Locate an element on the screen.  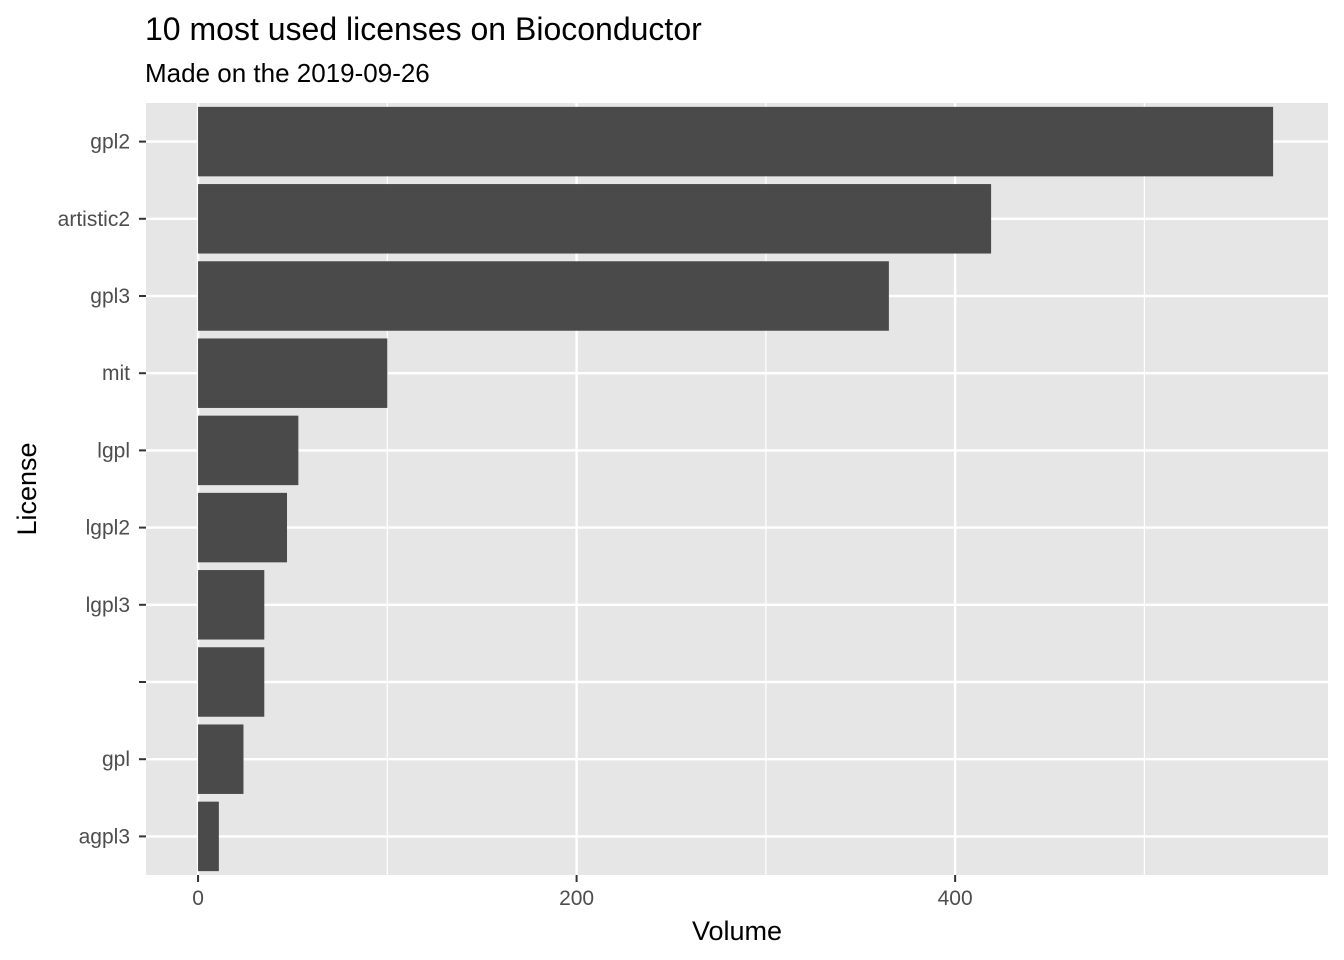
x-axis-title: Volume is located at coordinates (737, 931).